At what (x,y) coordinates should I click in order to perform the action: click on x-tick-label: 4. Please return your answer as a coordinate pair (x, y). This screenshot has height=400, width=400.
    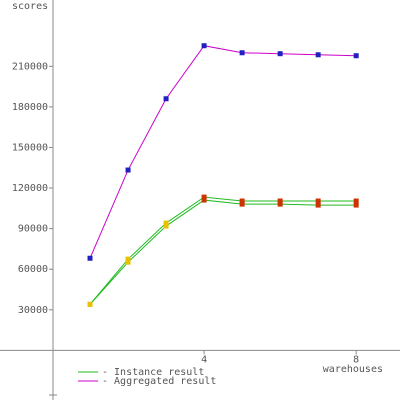
    Looking at the image, I should click on (204, 359).